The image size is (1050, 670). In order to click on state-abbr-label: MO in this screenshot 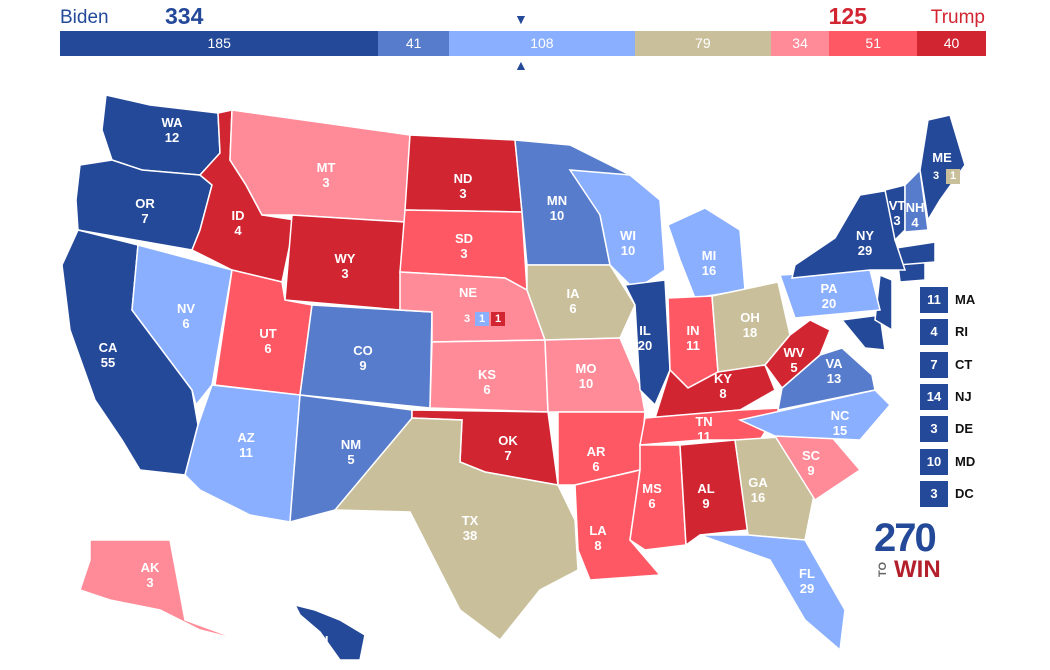, I will do `click(586, 368)`.